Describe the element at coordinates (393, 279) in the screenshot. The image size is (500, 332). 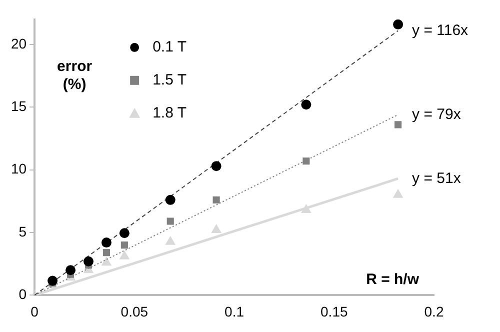
I see `x-axis-title: R = h/w` at that location.